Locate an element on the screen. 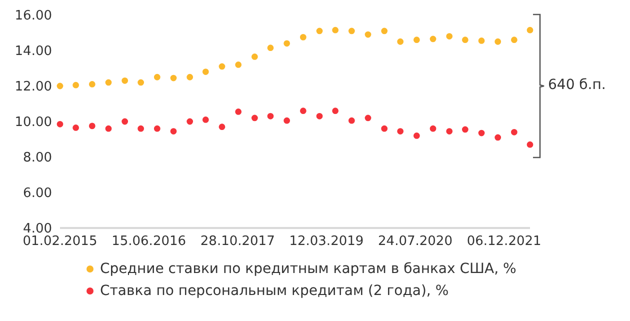  legend-label: Средние ставки по кредитным картам в банках США, % is located at coordinates (308, 269).